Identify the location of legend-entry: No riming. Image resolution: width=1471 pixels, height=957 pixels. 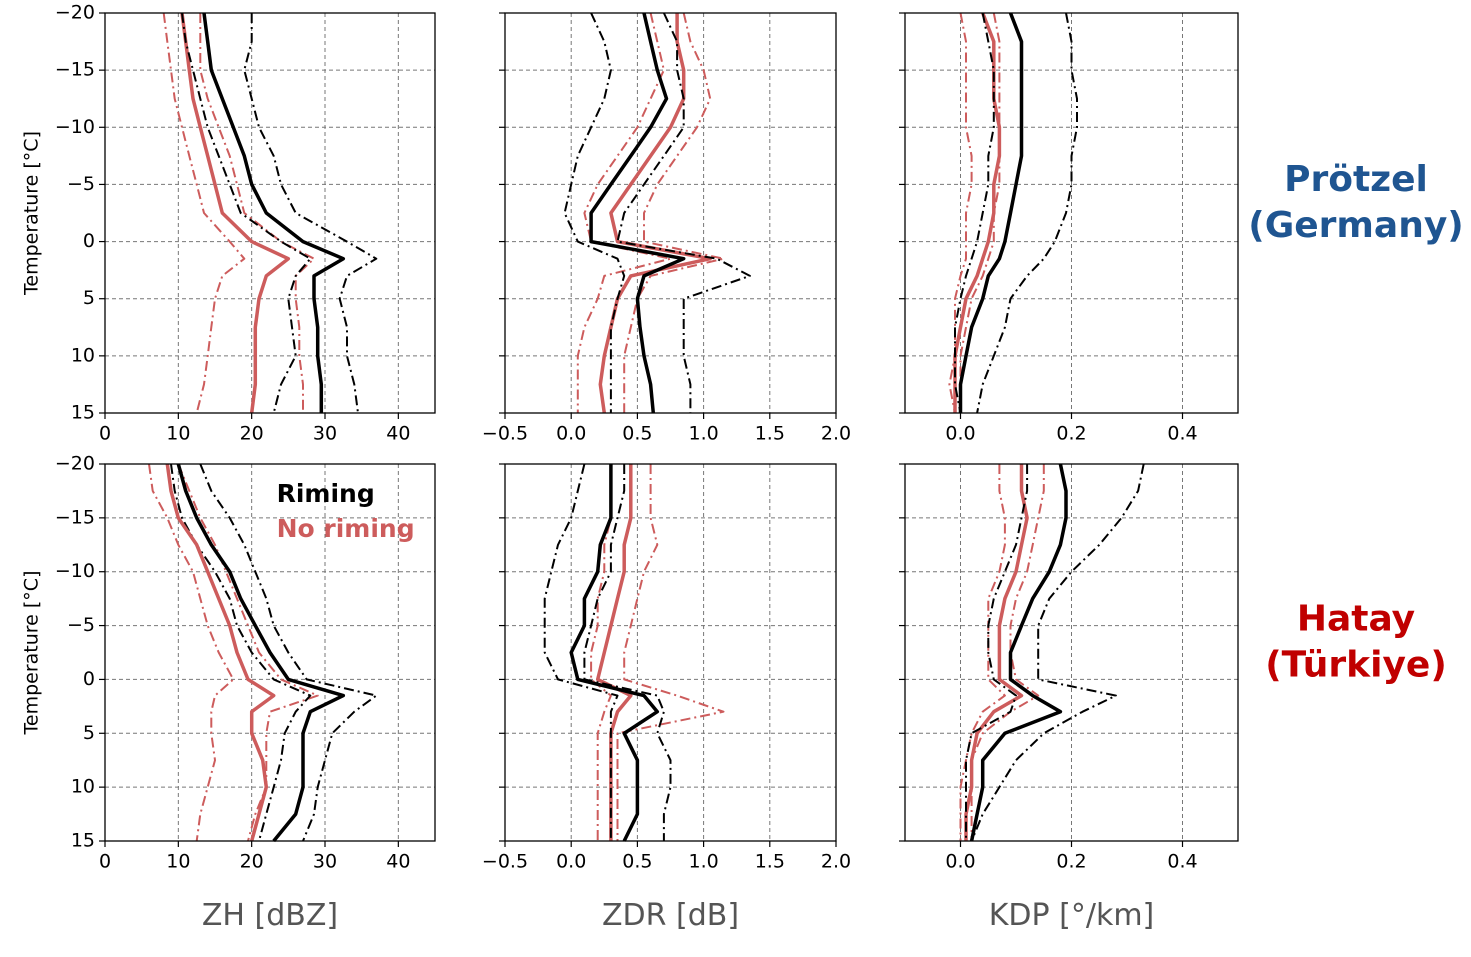
(346, 528).